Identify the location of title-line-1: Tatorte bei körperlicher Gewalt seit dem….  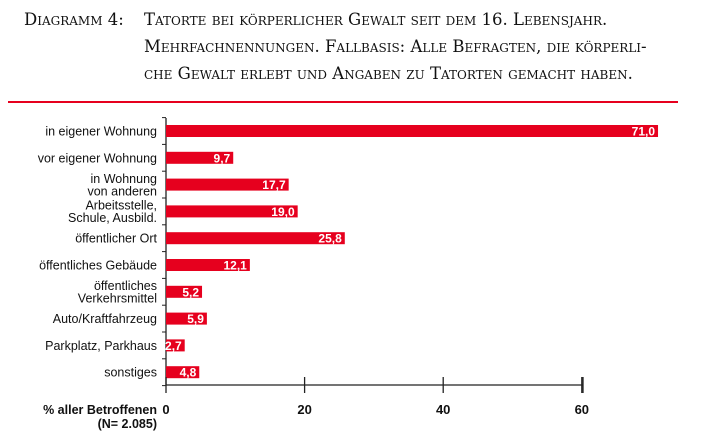
(376, 19).